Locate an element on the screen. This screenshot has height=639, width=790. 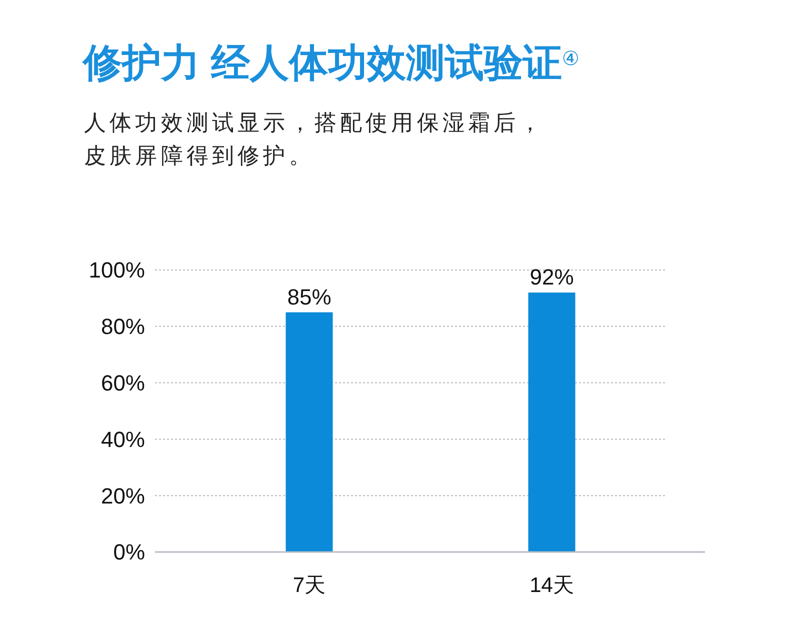
y-tick-label: 40% is located at coordinates (122, 439).